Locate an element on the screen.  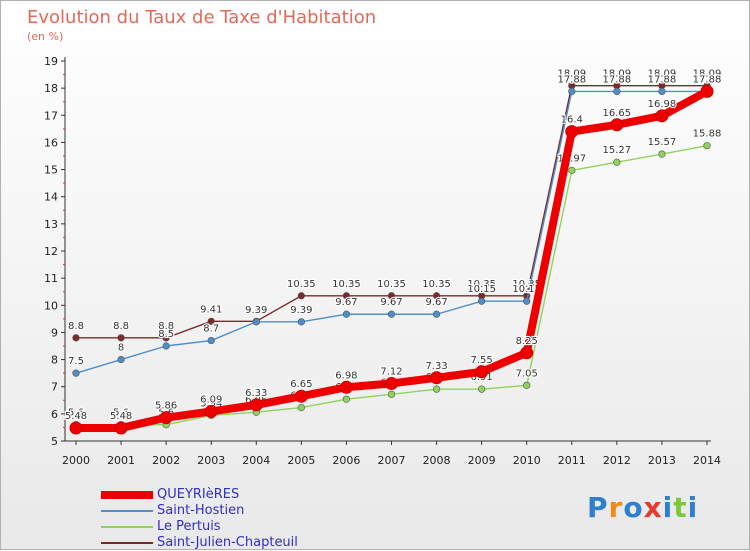
data-label: 6.09 is located at coordinates (211, 399).